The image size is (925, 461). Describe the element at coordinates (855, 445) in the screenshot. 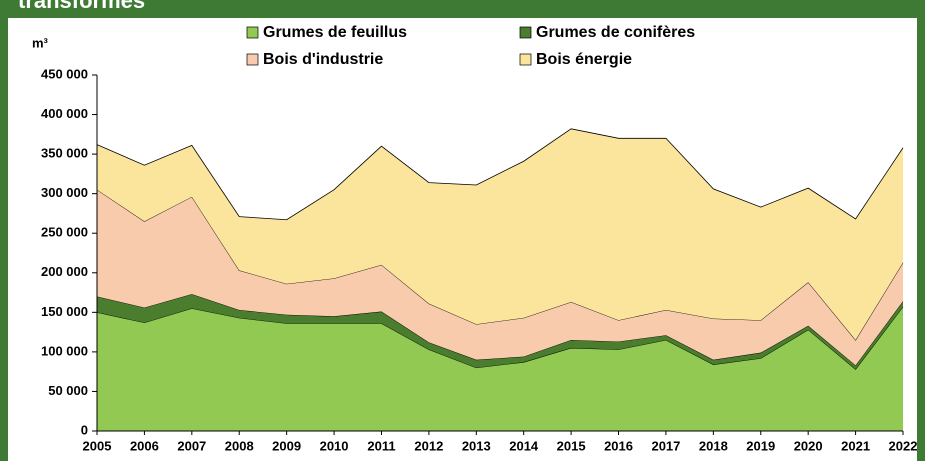

I see `x-tick-label: 2021` at that location.